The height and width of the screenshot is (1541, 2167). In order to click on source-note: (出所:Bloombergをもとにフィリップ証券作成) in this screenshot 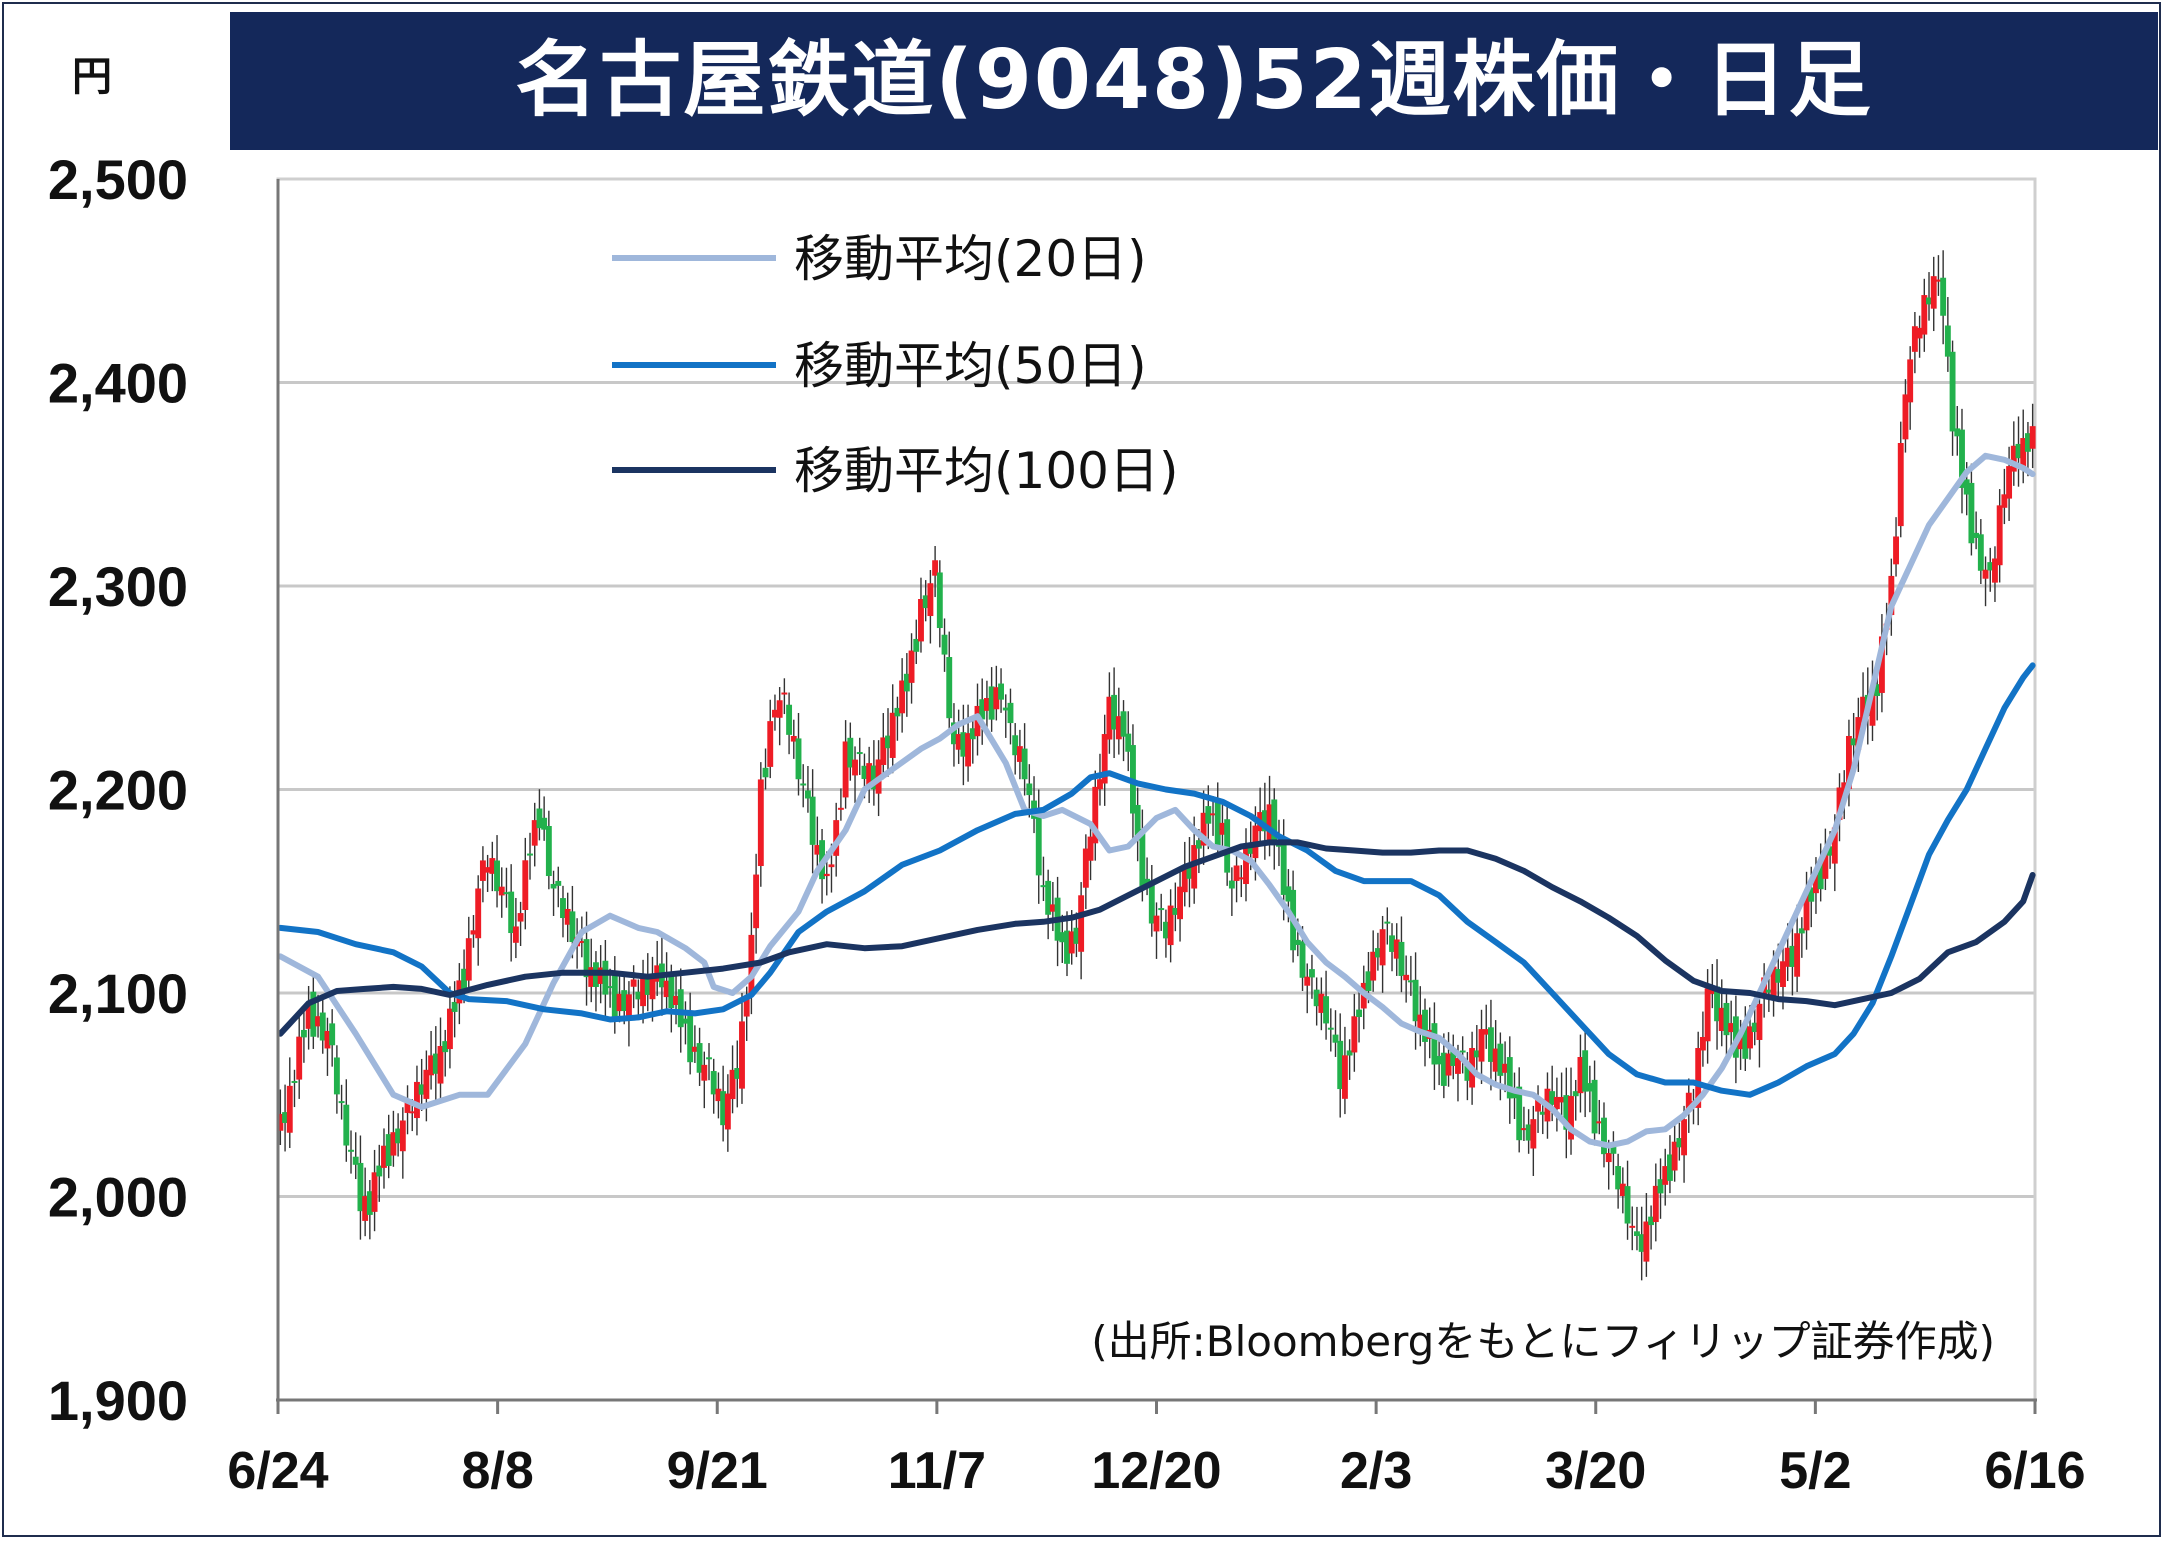, I will do `click(1543, 1341)`.